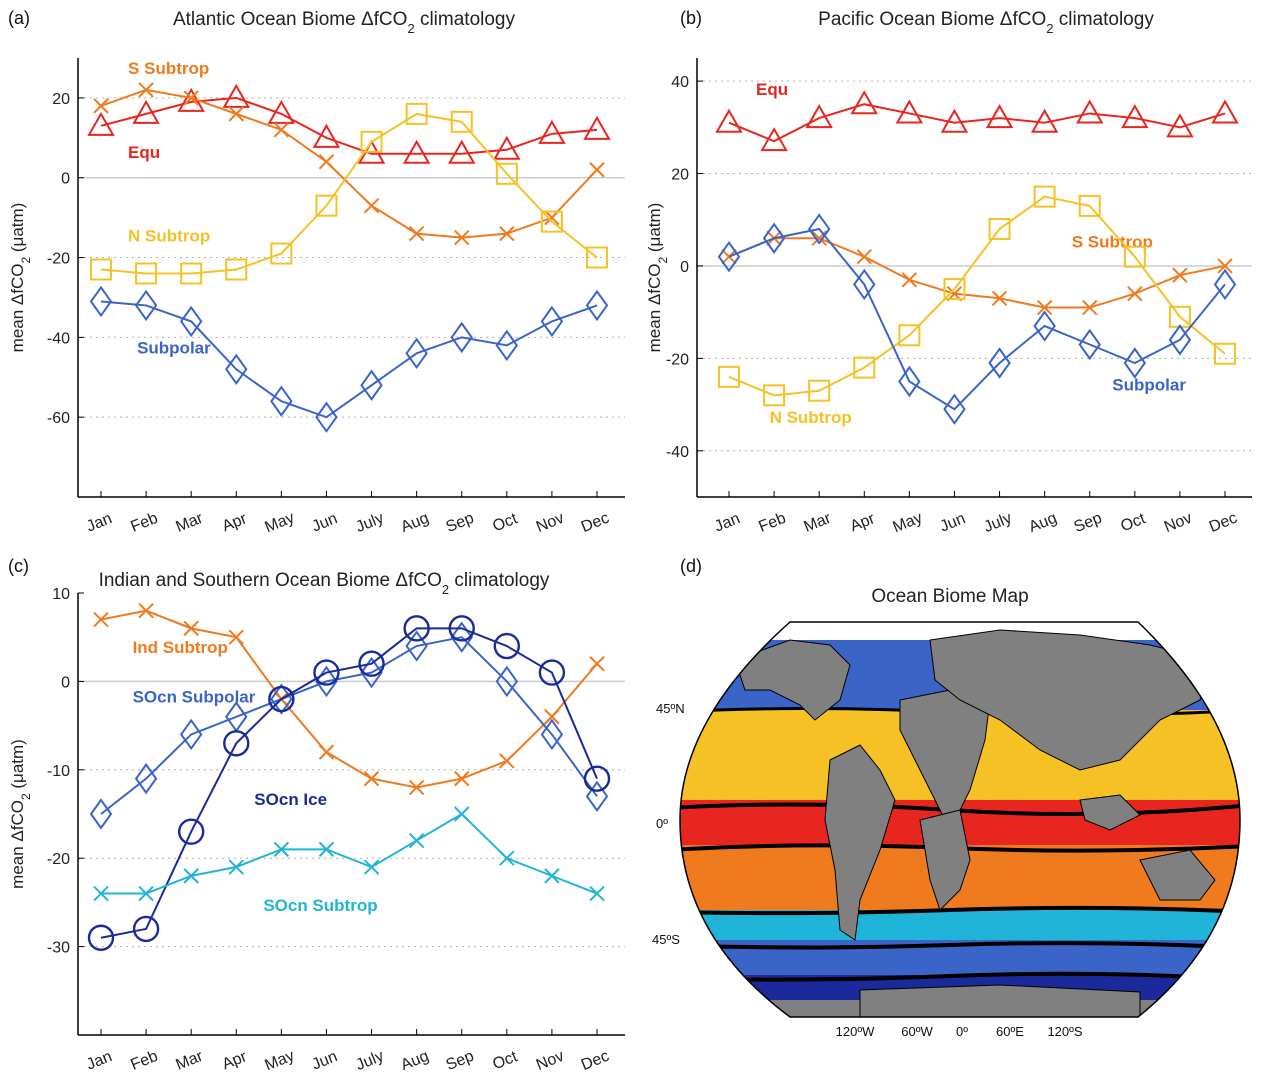  I want to click on panel-label: (c), so click(18, 566).